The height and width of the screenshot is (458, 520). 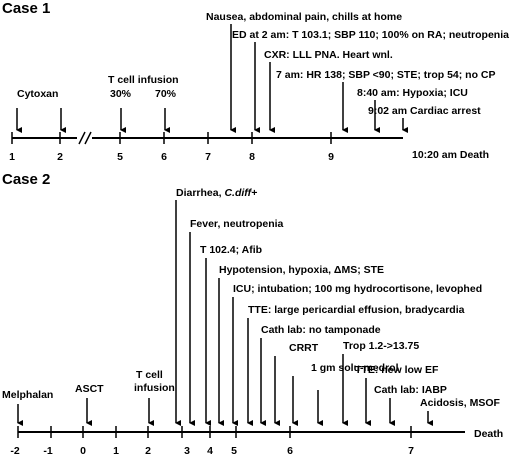 I want to click on tick-label: 0, so click(x=83, y=451).